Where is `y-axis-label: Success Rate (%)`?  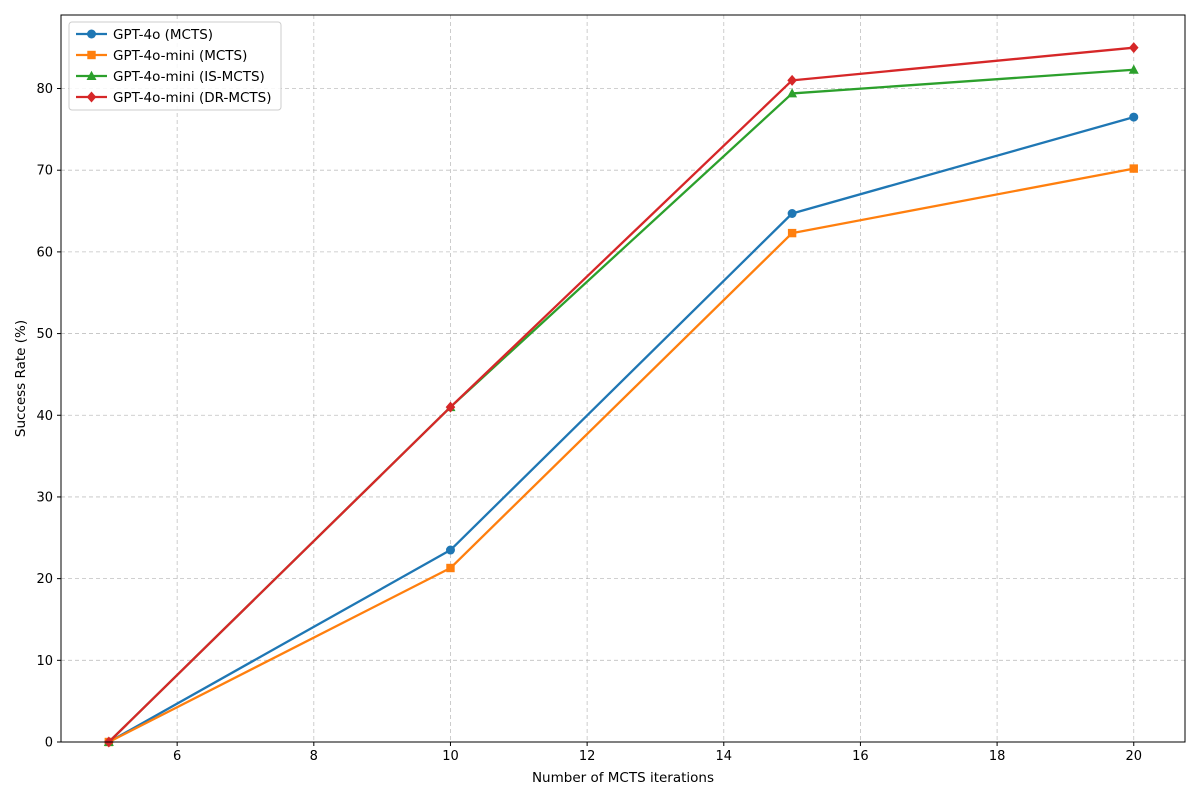 y-axis-label: Success Rate (%) is located at coordinates (21, 378).